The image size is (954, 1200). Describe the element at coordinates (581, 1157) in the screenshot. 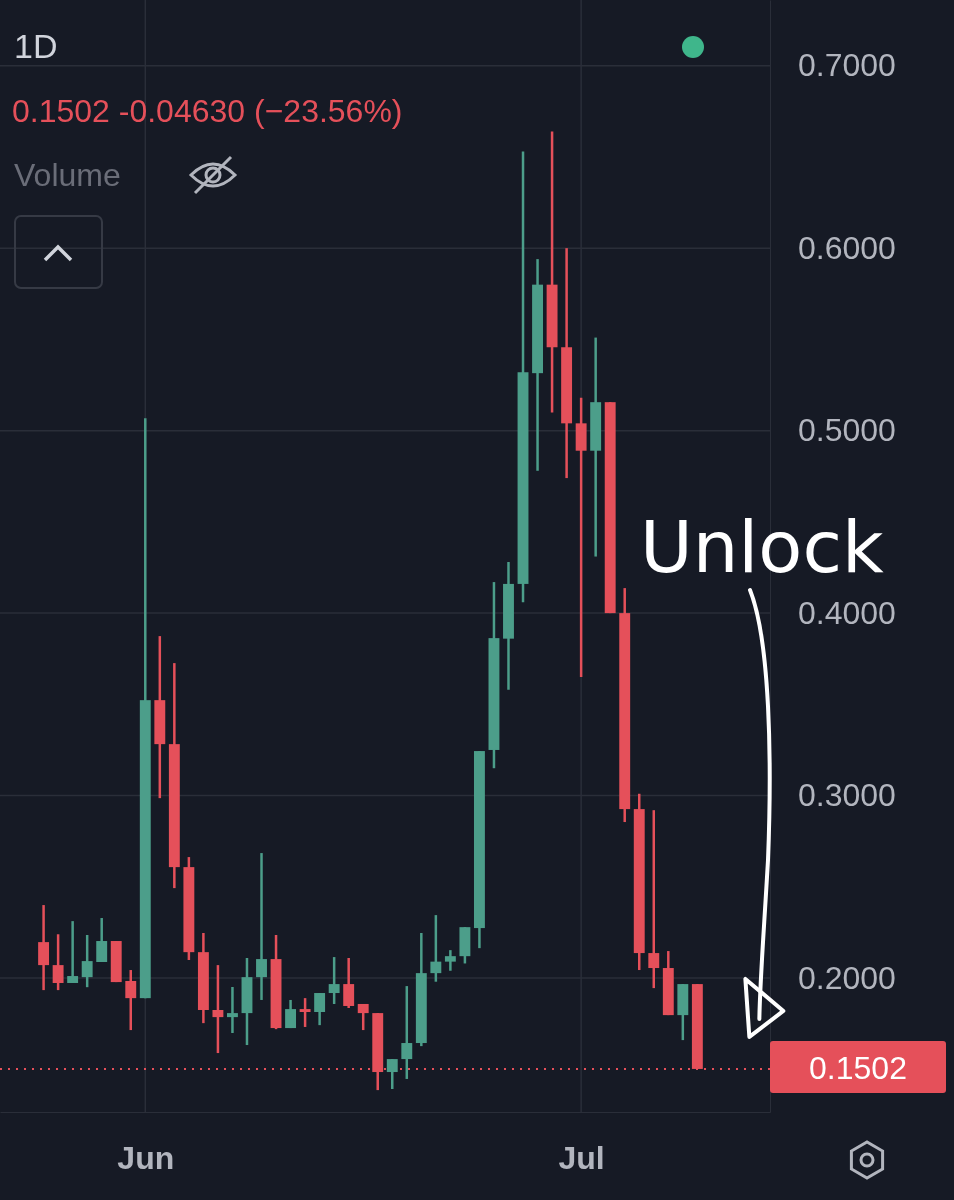

I see `x-tick-label: Jul` at that location.